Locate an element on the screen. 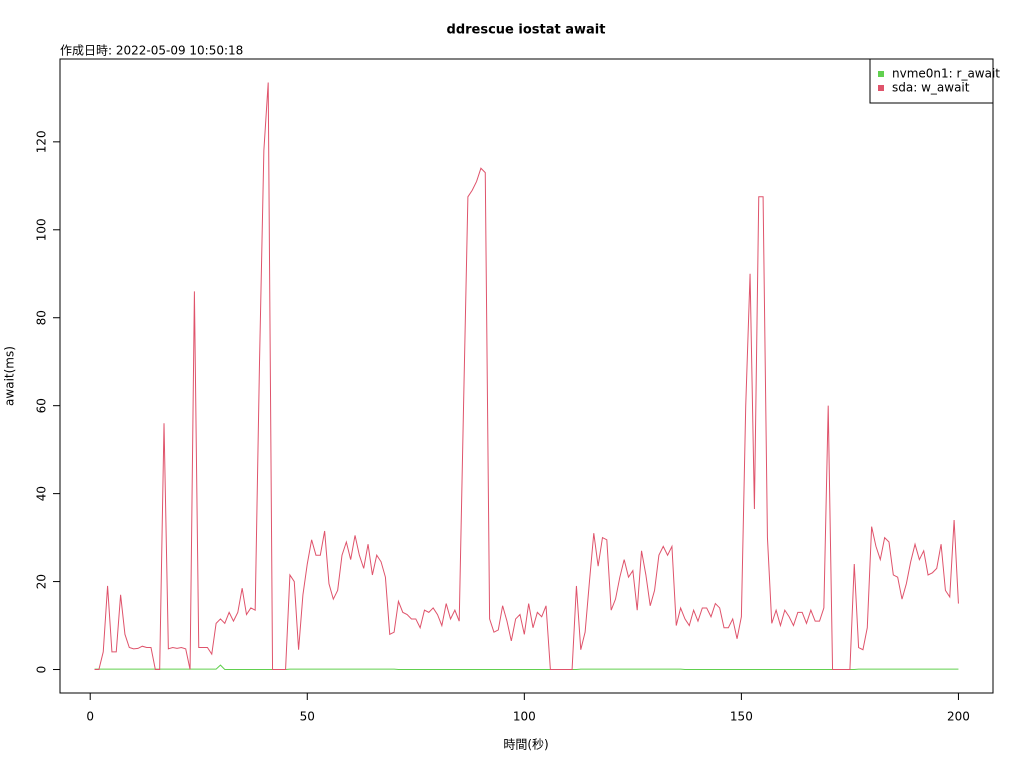  y-axis-label: await(ms) is located at coordinates (10, 376).